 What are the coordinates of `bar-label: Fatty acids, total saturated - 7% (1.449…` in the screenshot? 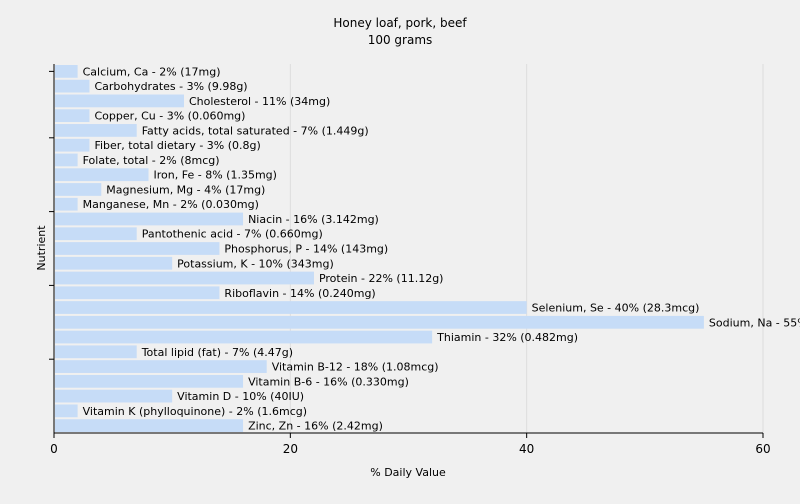 It's located at (255, 130).